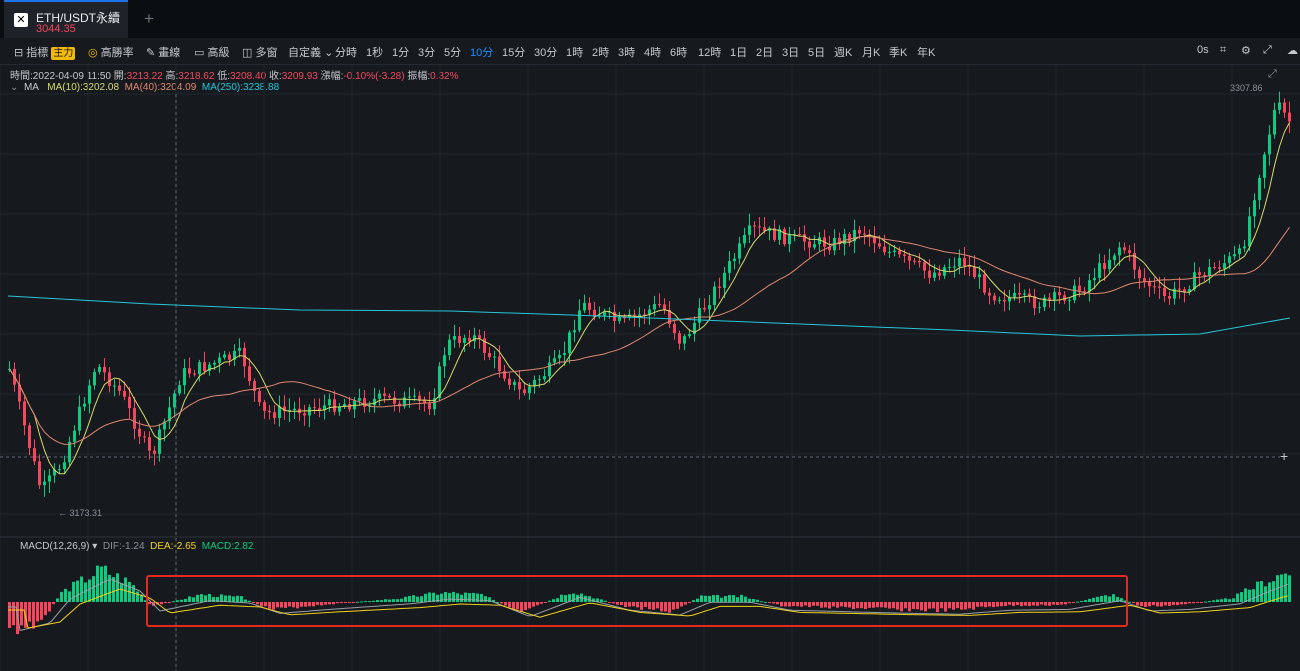 The width and height of the screenshot is (1300, 671). Describe the element at coordinates (514, 53) in the screenshot. I see `interval-15分: 15分` at that location.